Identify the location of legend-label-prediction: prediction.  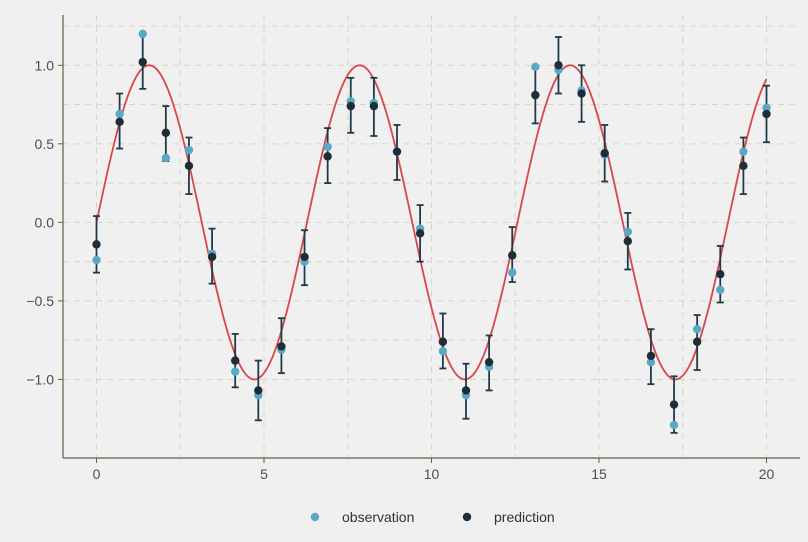
(524, 517).